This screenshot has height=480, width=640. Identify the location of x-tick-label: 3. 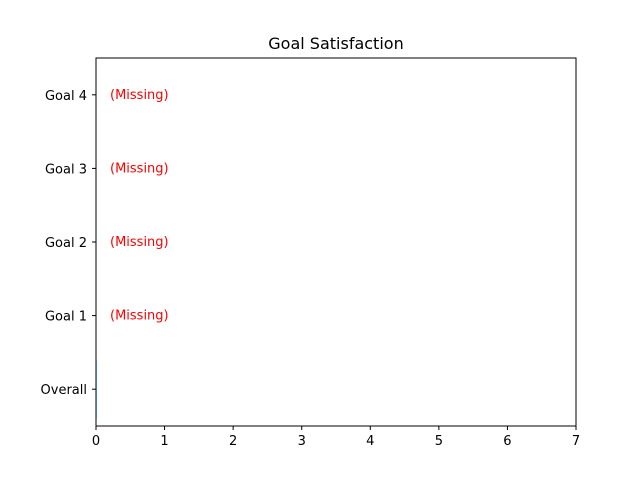
(302, 441).